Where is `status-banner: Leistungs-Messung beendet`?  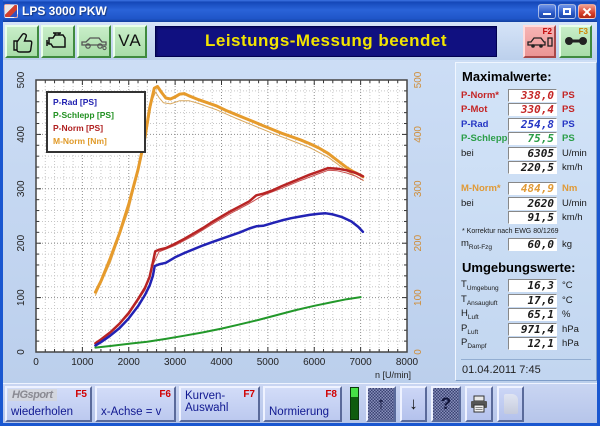
status-banner: Leistungs-Messung beendet is located at coordinates (326, 41).